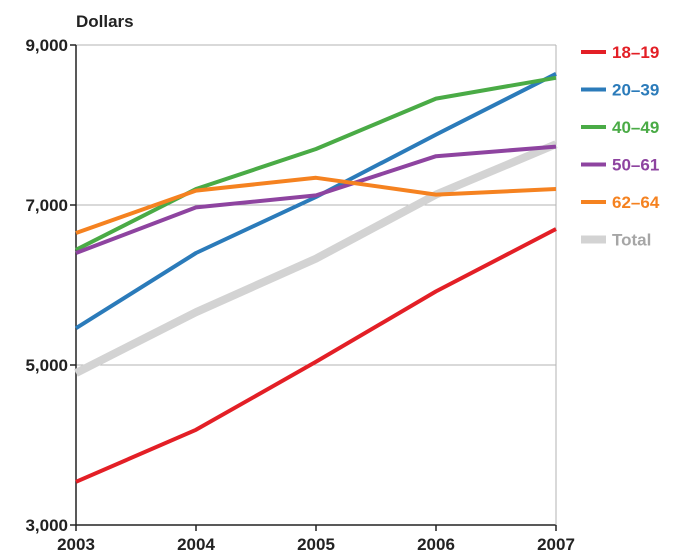 The width and height of the screenshot is (683, 557). What do you see at coordinates (635, 90) in the screenshot?
I see `legend-label-20–39: 20–39` at bounding box center [635, 90].